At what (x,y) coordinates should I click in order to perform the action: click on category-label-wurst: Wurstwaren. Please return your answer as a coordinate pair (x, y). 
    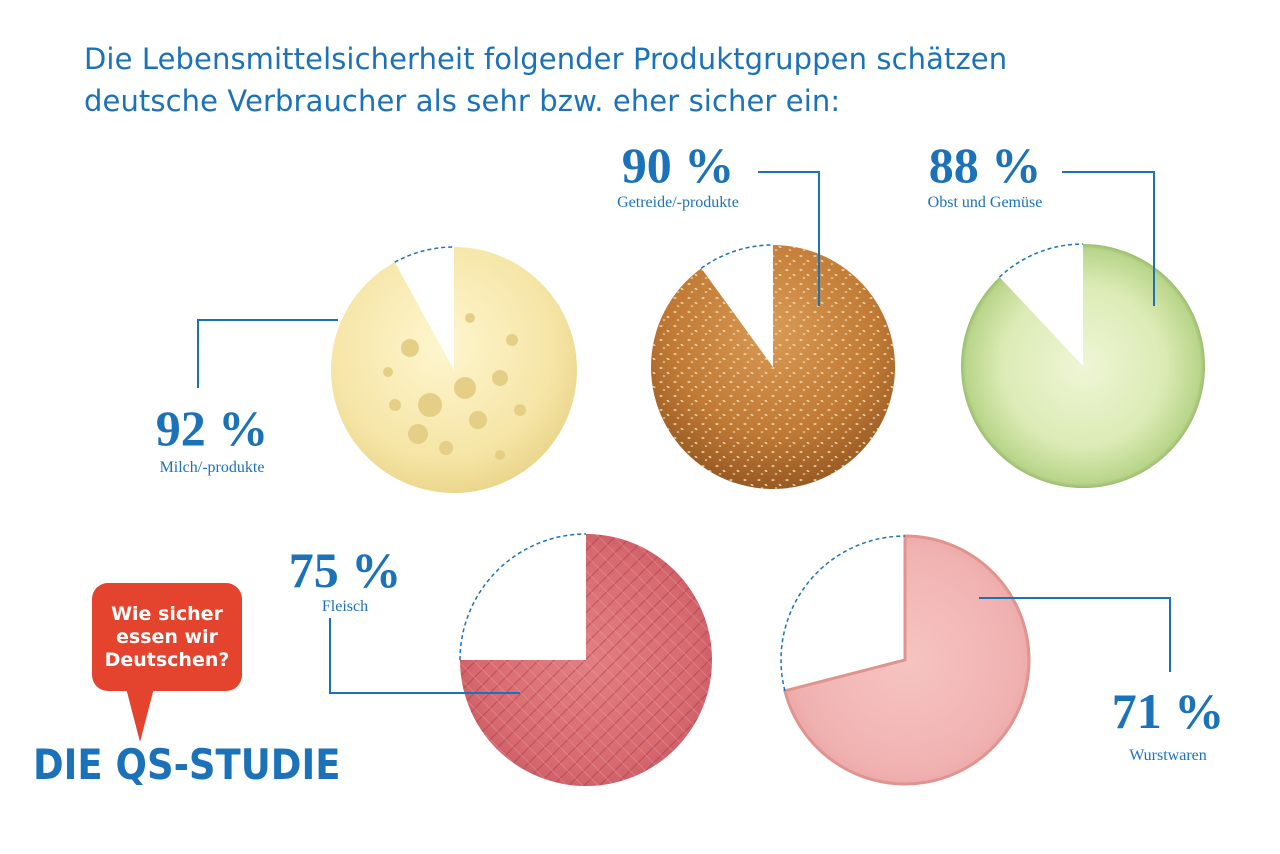
    Looking at the image, I should click on (1168, 755).